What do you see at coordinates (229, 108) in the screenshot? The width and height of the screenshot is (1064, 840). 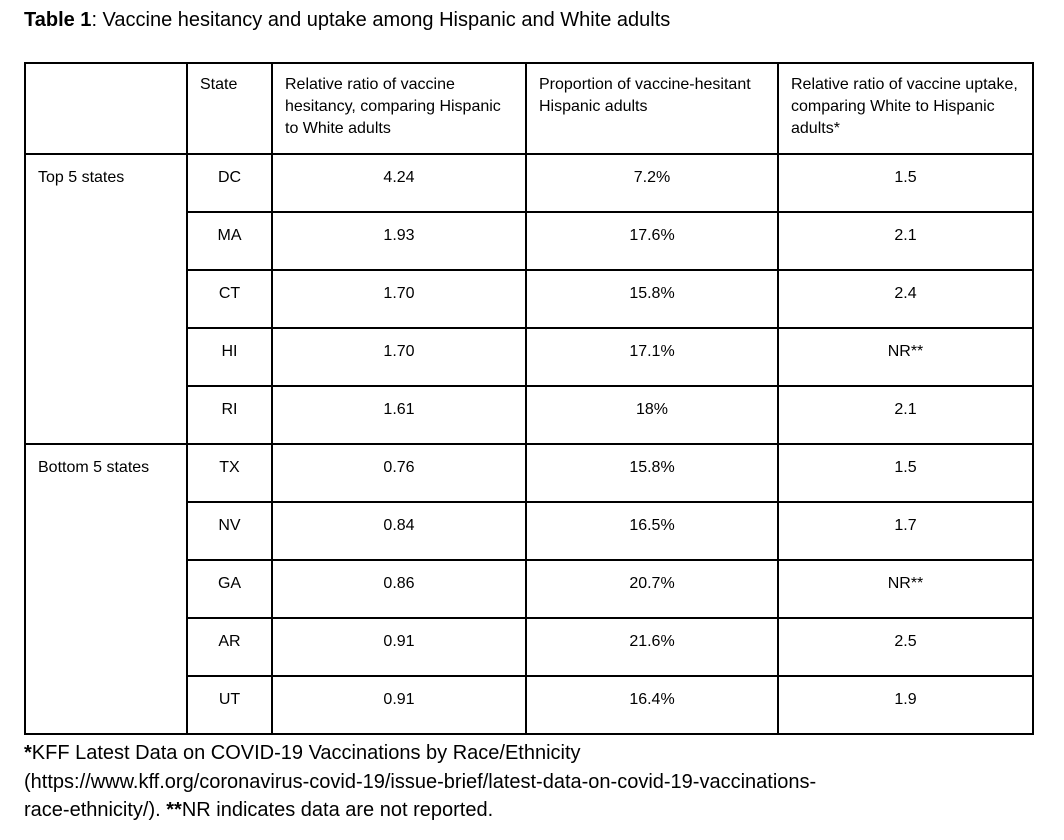 I see `header-state: State` at bounding box center [229, 108].